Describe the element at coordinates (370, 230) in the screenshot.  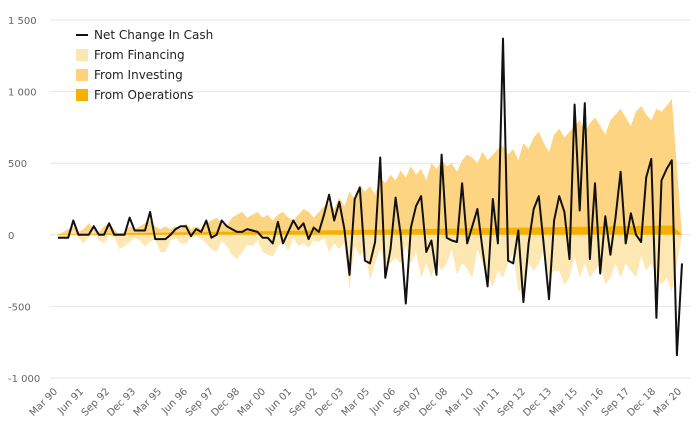
I see `area-from-operations` at that location.